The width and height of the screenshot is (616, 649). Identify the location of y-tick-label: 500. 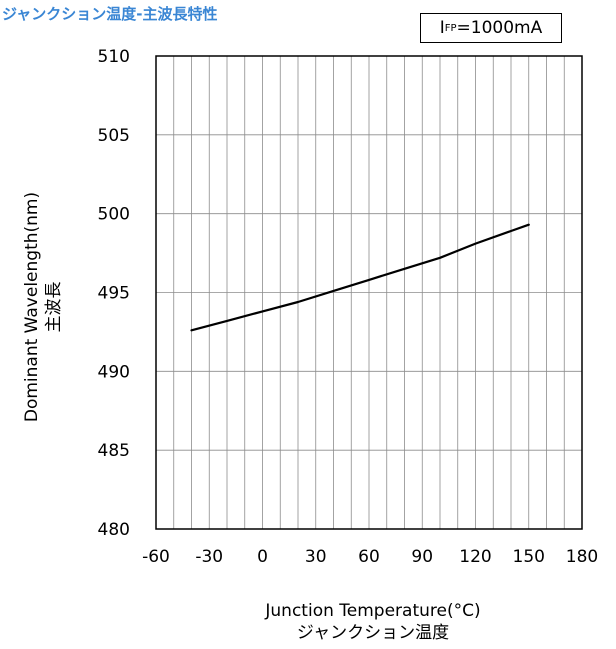
(114, 215).